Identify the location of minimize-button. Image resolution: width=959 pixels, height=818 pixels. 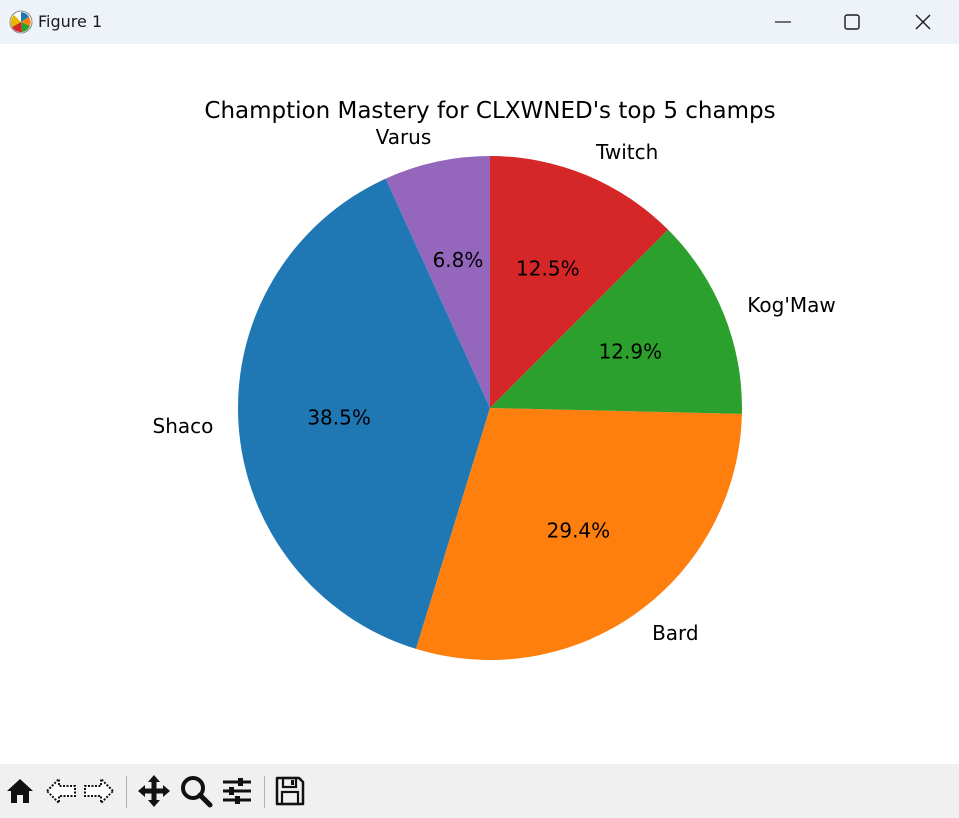
(783, 22).